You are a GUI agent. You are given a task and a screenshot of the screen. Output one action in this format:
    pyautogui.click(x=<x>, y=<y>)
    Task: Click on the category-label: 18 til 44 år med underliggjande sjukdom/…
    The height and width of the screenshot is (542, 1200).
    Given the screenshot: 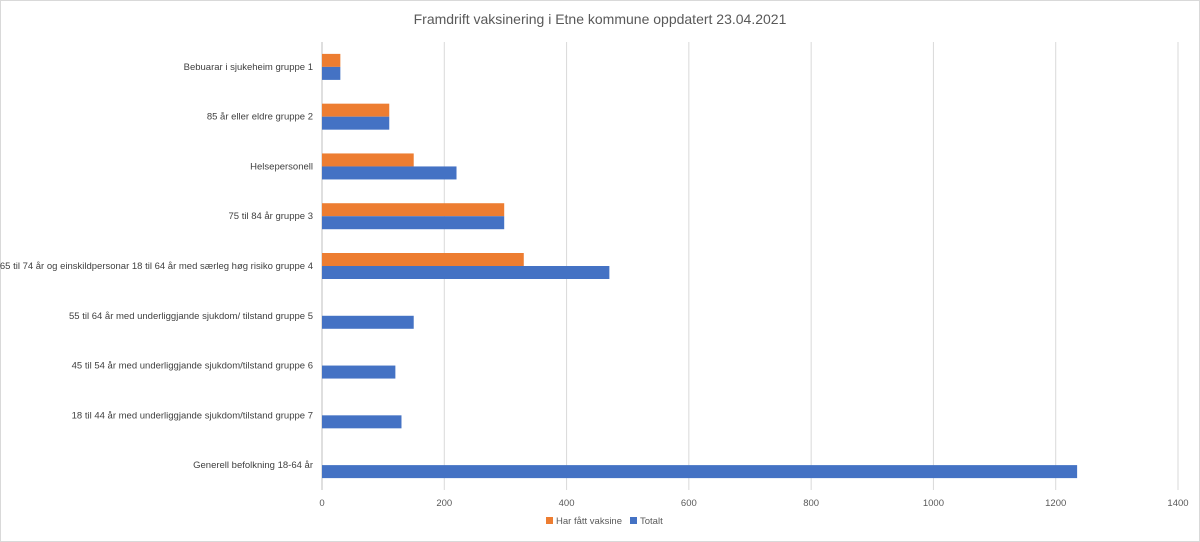 What is the action you would take?
    pyautogui.click(x=192, y=415)
    